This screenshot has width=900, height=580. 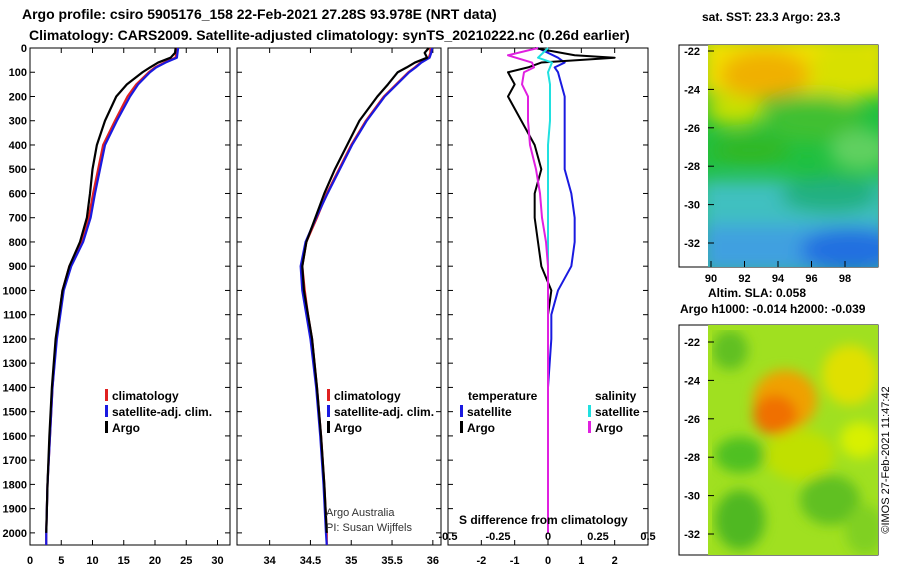 I want to click on legend-label-temp-satellite: satellite, so click(x=489, y=412).